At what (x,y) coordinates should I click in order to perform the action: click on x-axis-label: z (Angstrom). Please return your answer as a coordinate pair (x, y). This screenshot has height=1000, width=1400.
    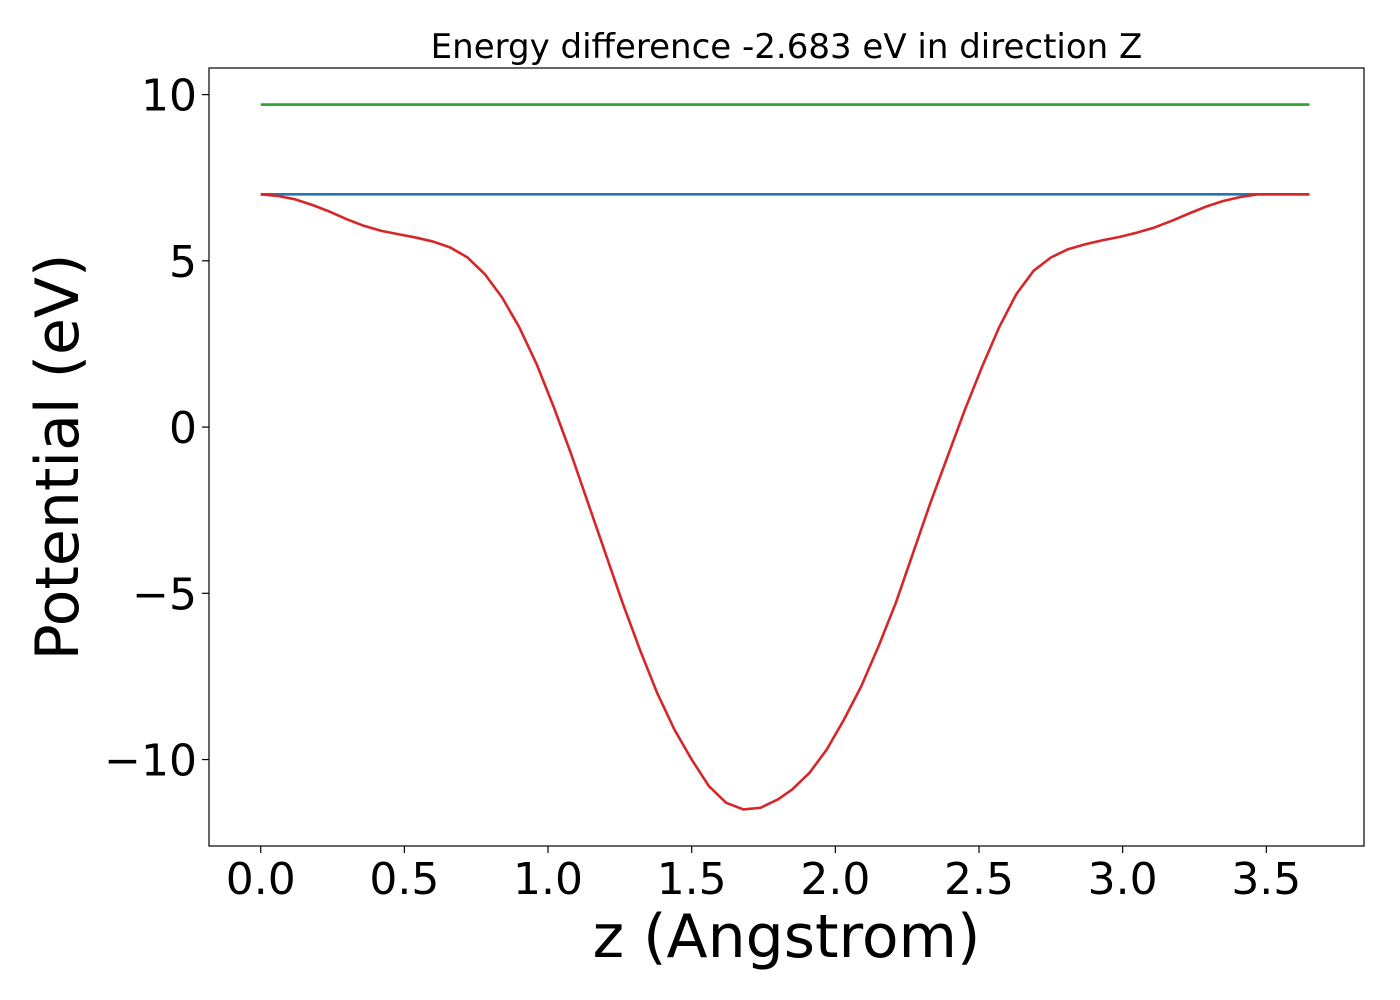
    Looking at the image, I should click on (787, 937).